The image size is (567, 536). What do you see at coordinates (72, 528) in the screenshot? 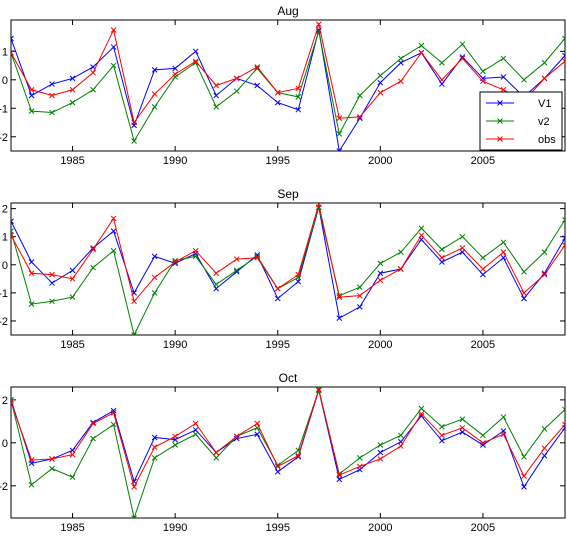
I see `x-tick-label: 1985` at bounding box center [72, 528].